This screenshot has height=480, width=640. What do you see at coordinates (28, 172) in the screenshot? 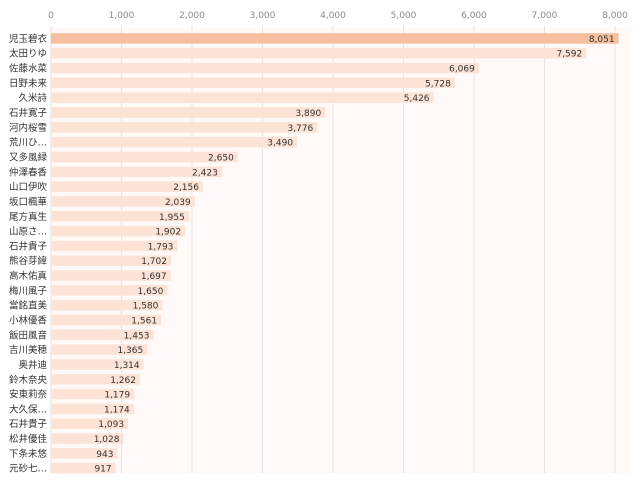
I see `category-label: 仲澤春香` at bounding box center [28, 172].